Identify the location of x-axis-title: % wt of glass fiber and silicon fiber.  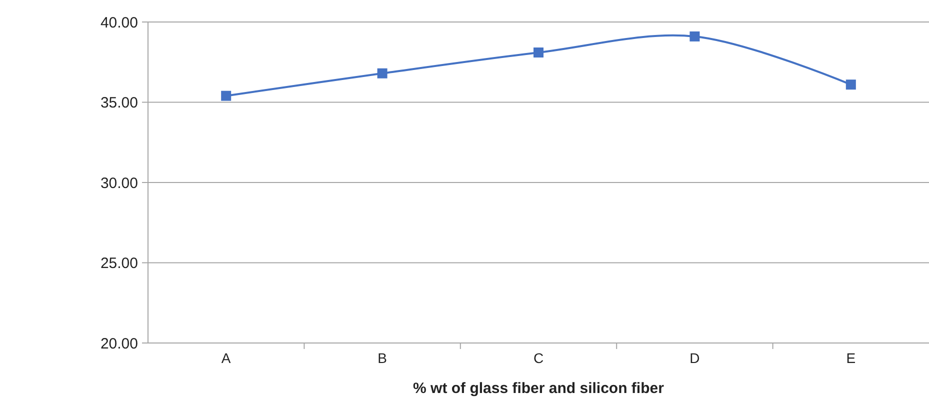
(538, 388).